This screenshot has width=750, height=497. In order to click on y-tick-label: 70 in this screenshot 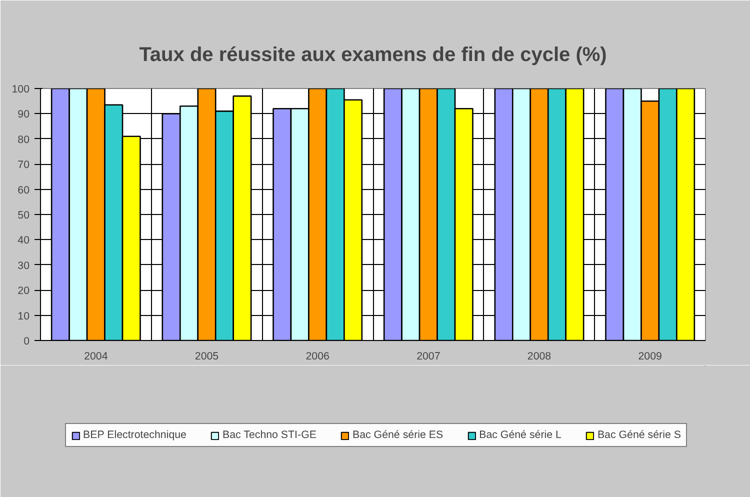, I will do `click(24, 165)`.